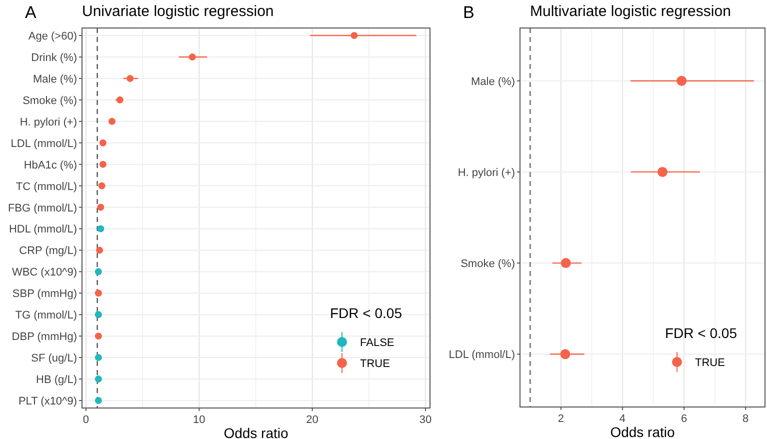  Describe the element at coordinates (745, 419) in the screenshot. I see `x-tick-label: 8` at that location.